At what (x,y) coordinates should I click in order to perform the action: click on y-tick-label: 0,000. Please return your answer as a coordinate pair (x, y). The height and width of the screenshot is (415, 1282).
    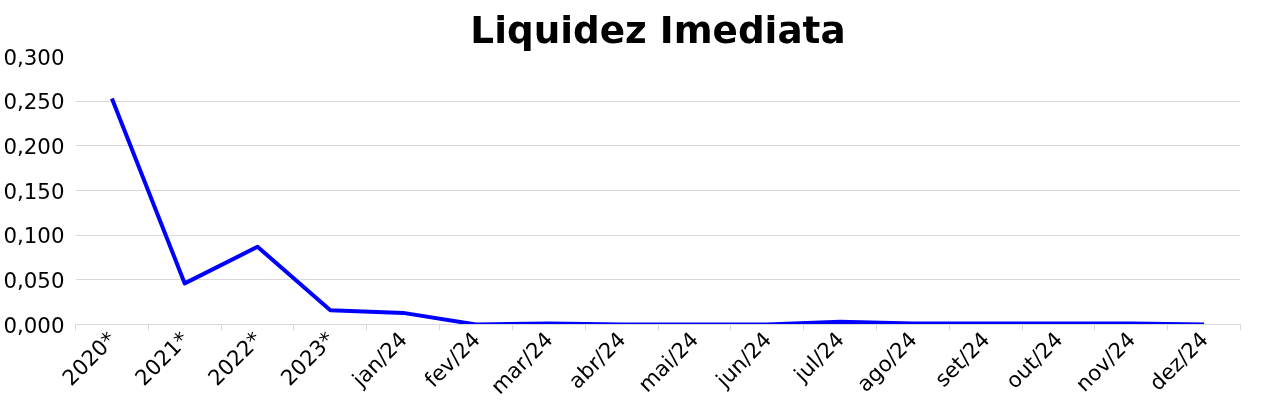
    Looking at the image, I should click on (34, 325).